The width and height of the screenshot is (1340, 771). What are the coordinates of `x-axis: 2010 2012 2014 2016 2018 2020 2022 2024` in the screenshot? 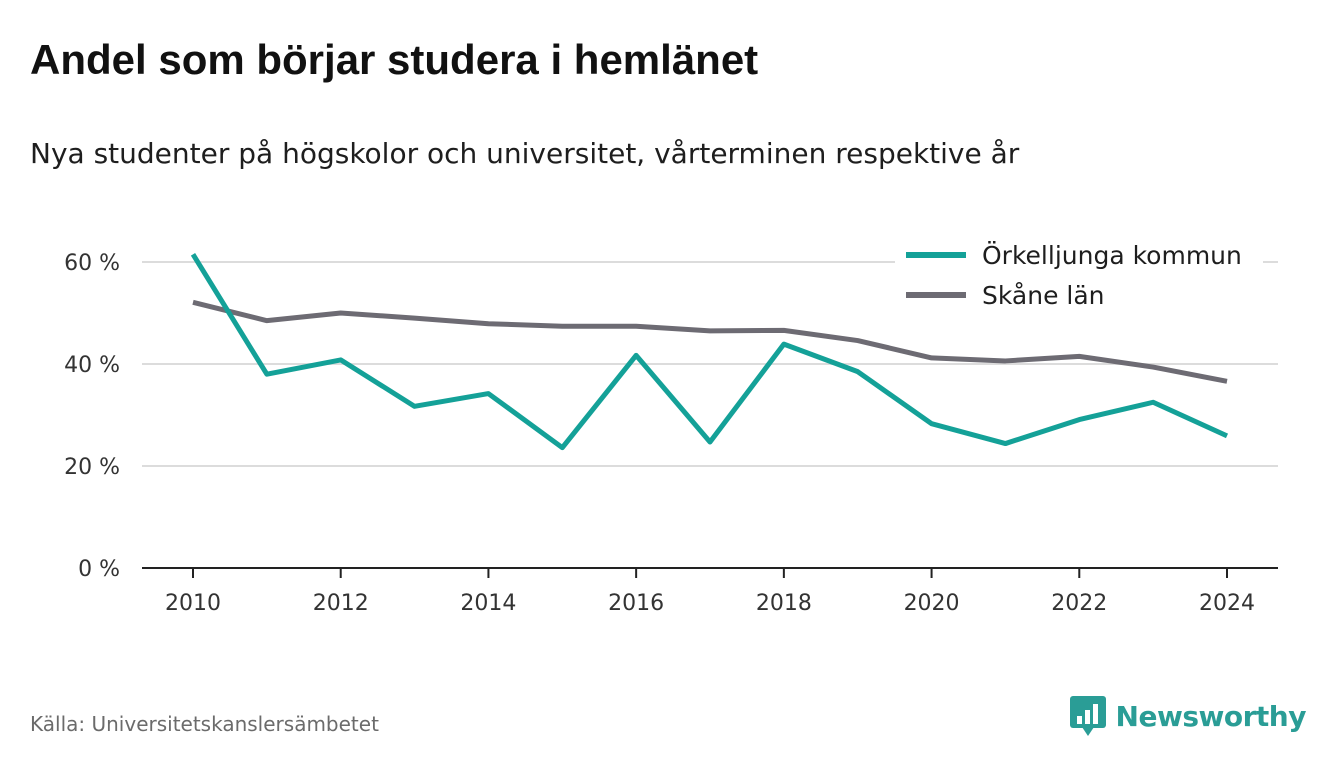 It's located at (710, 591).